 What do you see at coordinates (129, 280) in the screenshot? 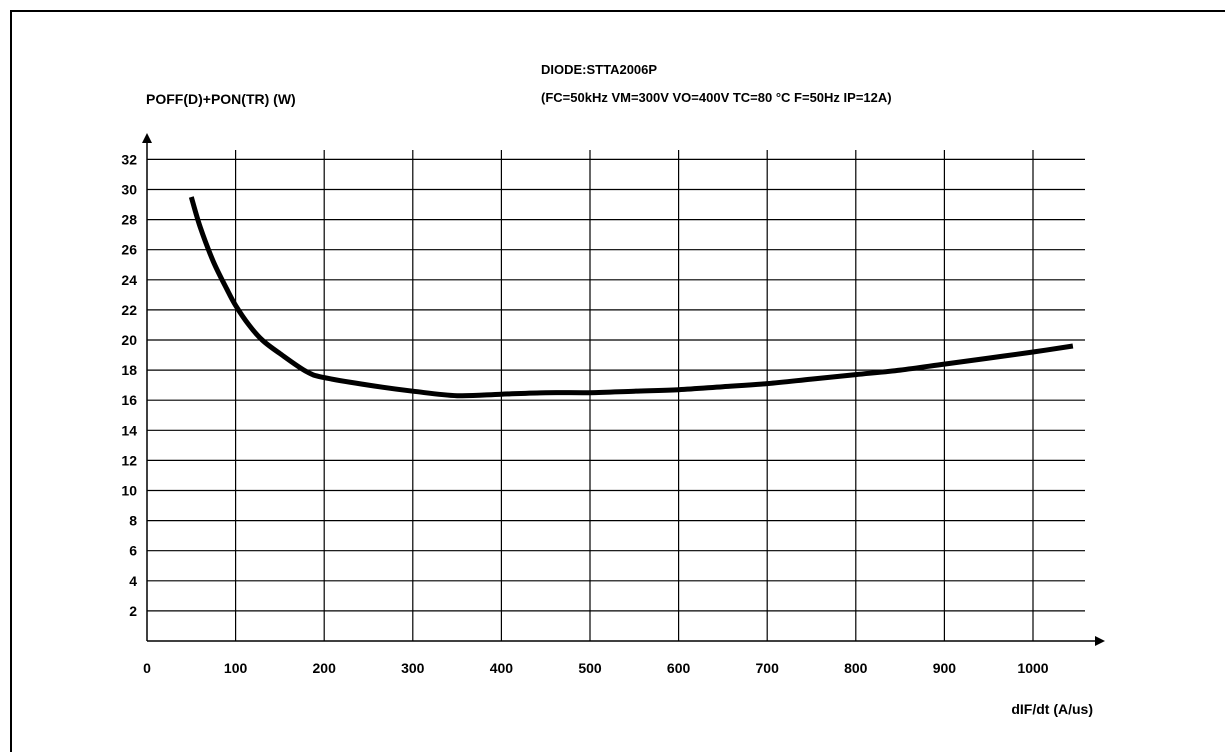
I see `y-tick-label-24: 24` at bounding box center [129, 280].